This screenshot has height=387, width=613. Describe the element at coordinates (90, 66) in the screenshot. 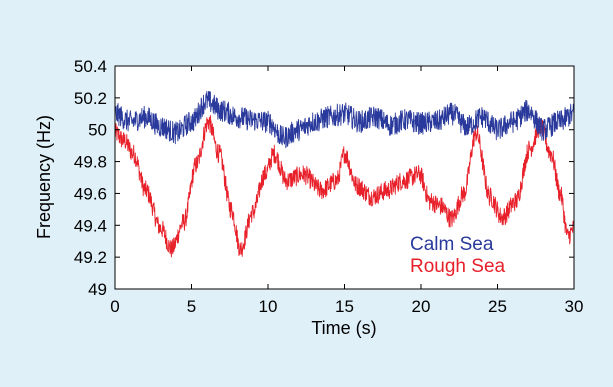

I see `y-tick-label: 50.4` at that location.